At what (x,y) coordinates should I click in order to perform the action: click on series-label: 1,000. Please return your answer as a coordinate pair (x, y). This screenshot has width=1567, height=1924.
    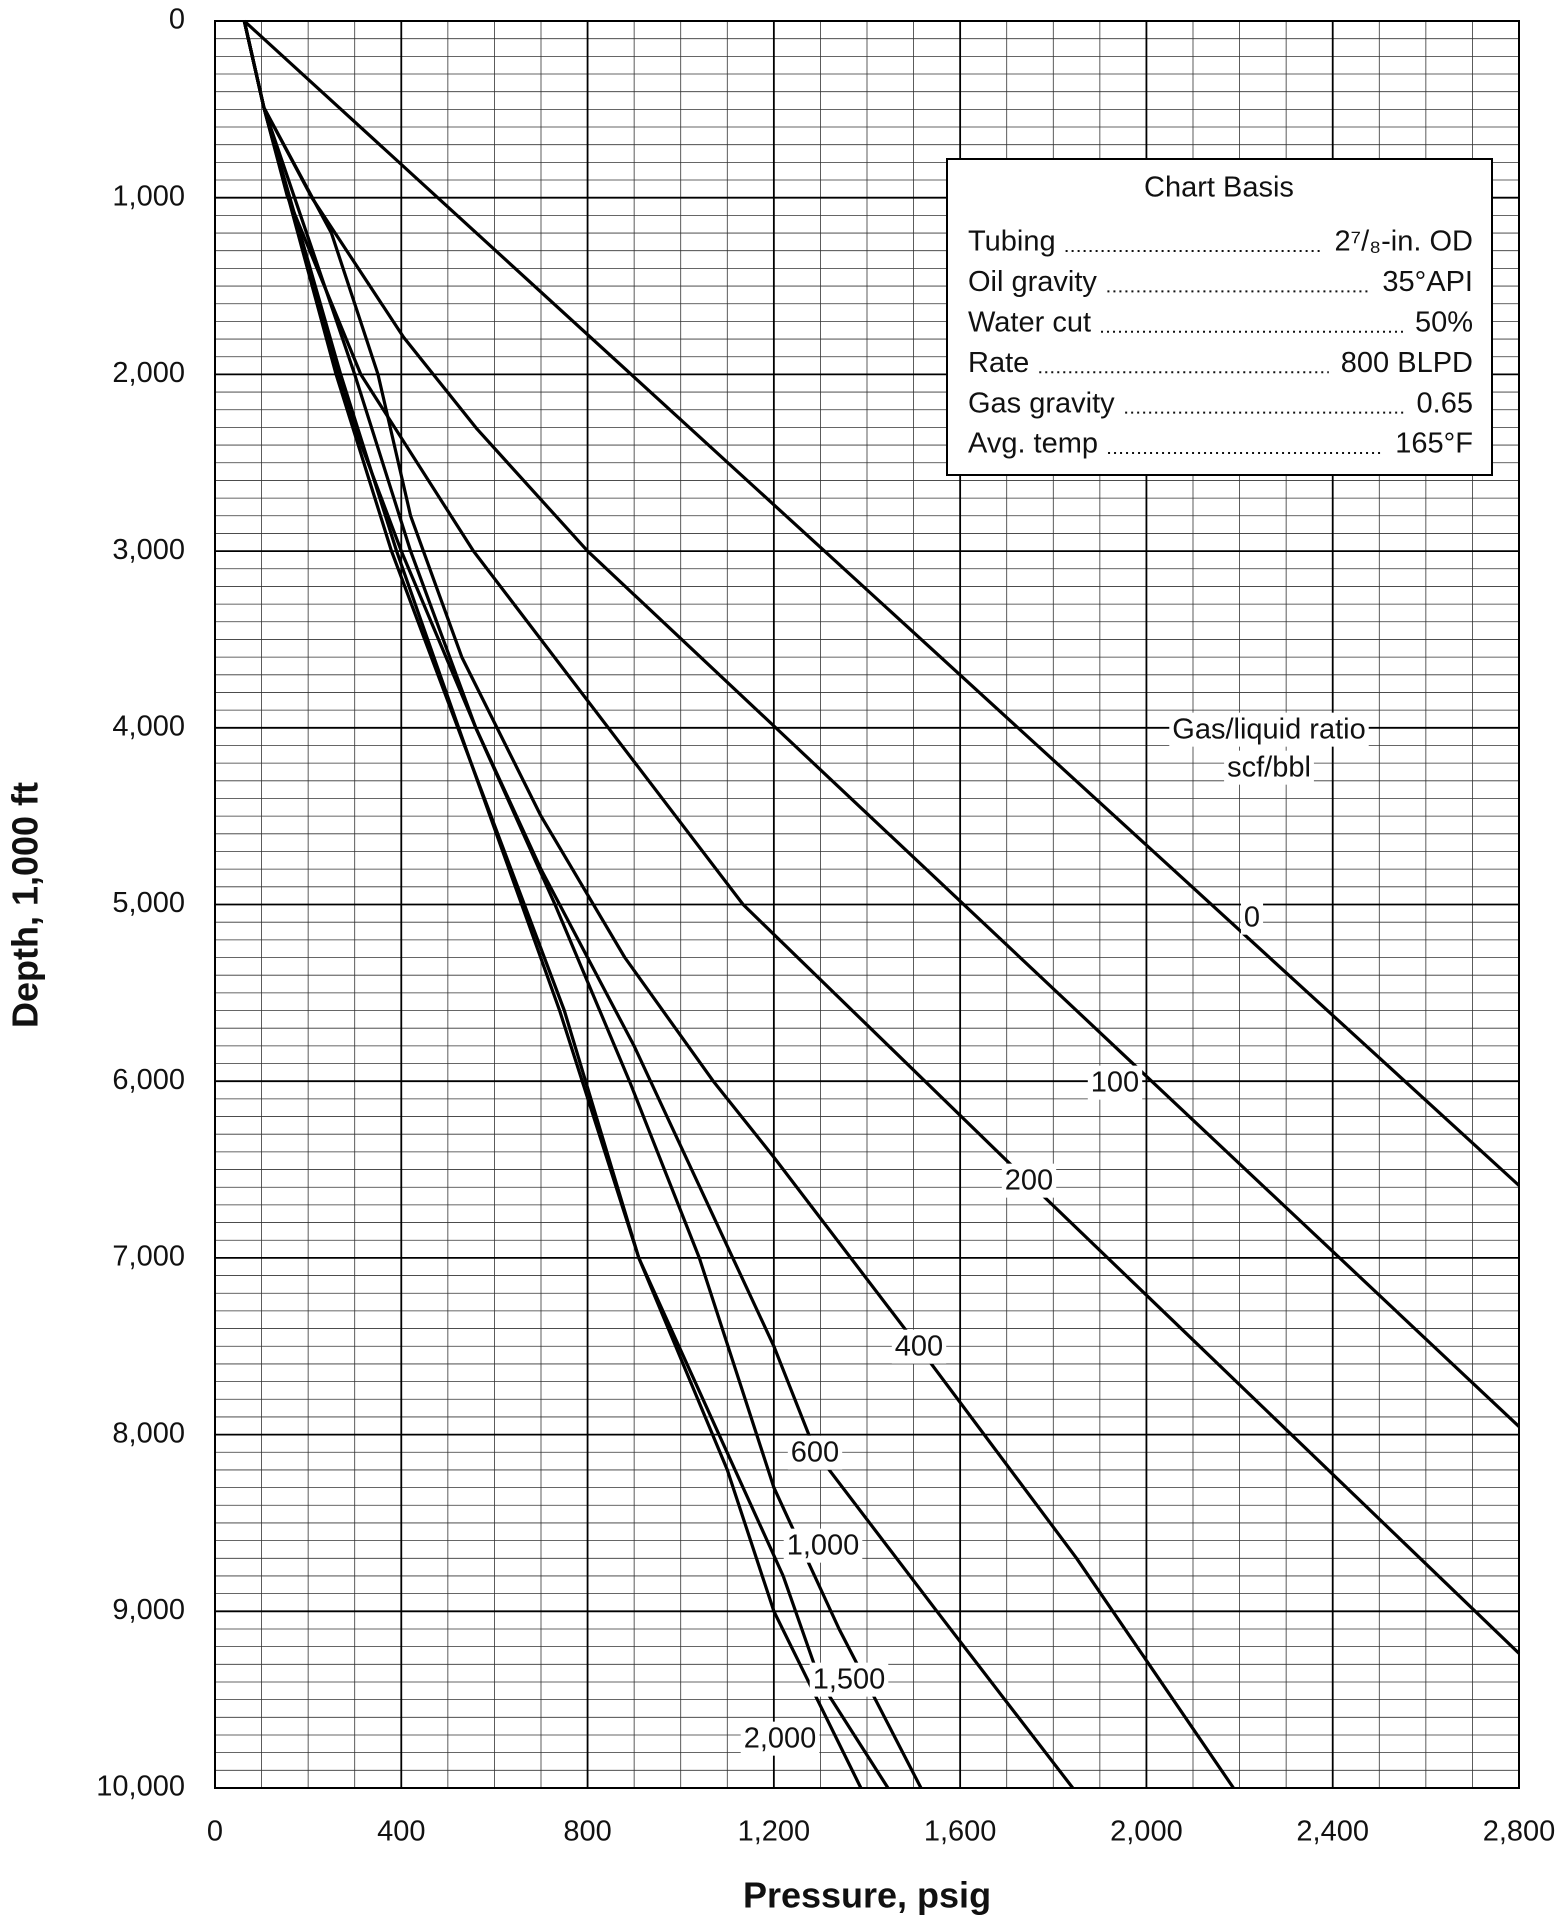
    Looking at the image, I should click on (823, 1546).